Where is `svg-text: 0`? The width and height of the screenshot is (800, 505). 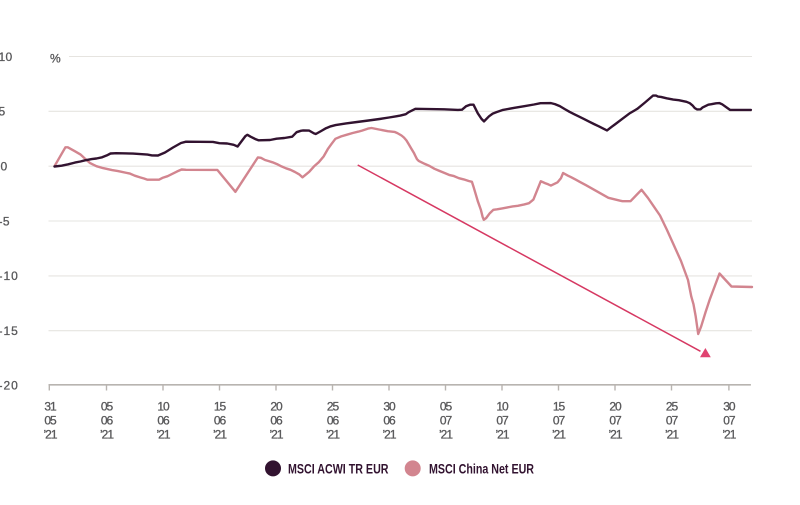
svg-text: 0 is located at coordinates (4, 167).